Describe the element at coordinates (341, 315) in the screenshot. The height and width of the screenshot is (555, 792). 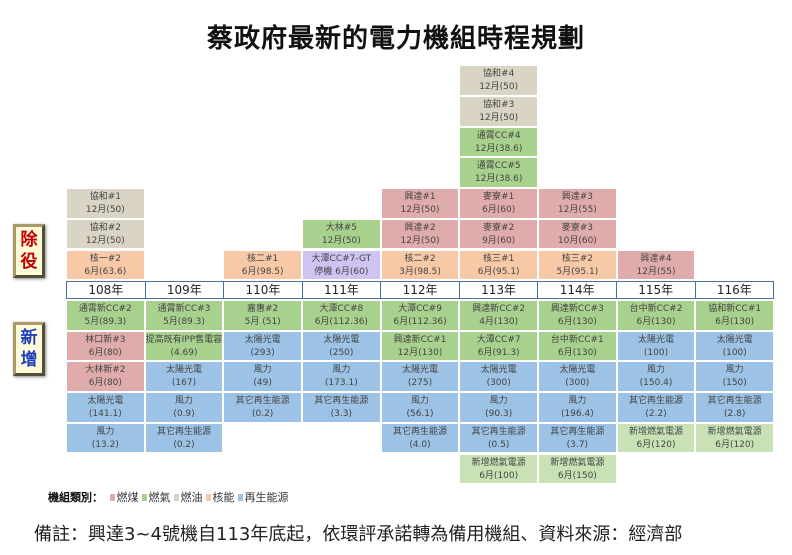
I see `add-cell: 大潭CC#8 6月(112.36)` at that location.